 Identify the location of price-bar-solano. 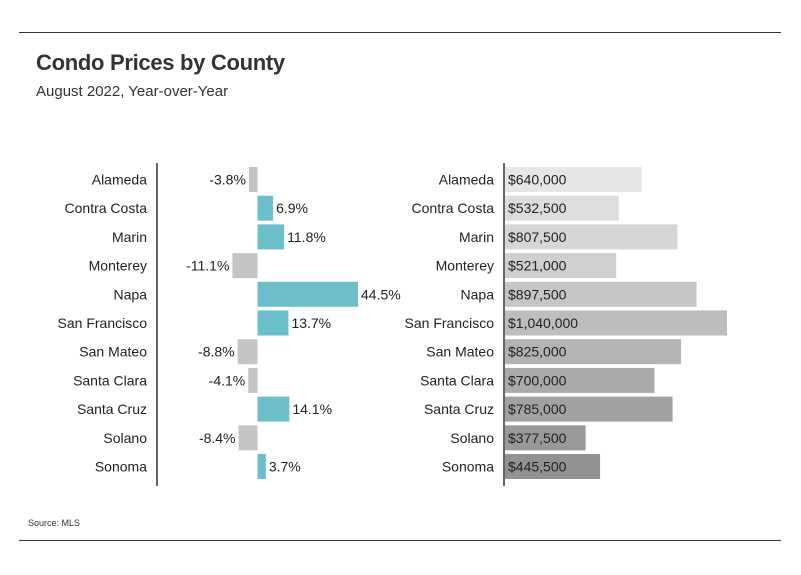
(545, 438).